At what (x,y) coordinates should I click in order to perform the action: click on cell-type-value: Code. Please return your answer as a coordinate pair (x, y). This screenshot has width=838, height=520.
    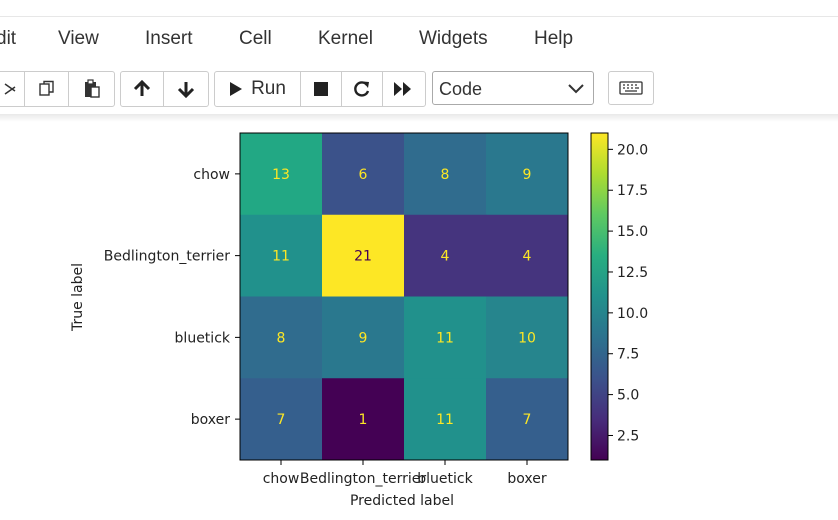
    Looking at the image, I should click on (461, 89).